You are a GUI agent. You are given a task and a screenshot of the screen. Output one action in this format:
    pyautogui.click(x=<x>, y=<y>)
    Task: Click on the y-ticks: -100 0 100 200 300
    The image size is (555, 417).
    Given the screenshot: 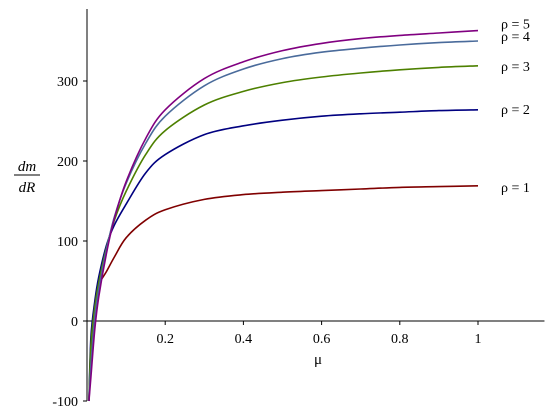 What is the action you would take?
    pyautogui.click(x=69, y=242)
    